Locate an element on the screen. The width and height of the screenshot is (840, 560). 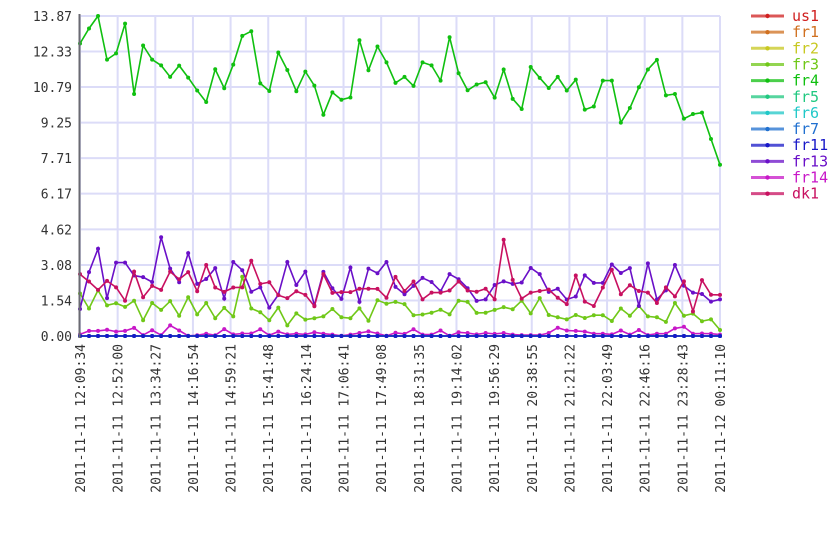
legend-item-us1: us1 is located at coordinates (785, 16).